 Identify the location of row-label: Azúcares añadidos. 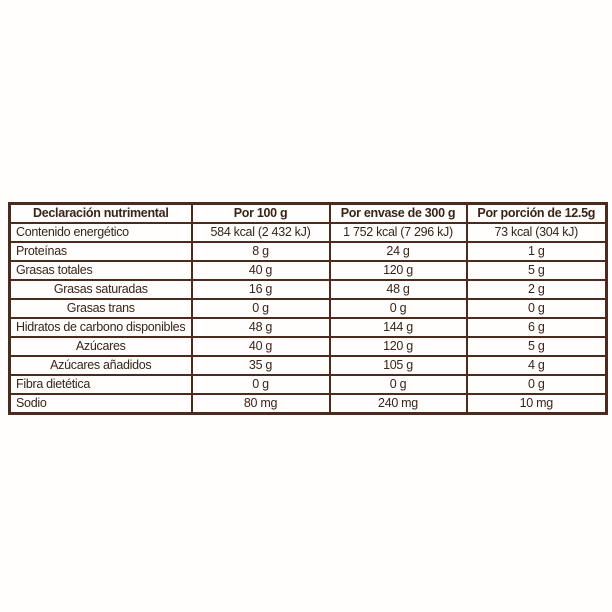
(100, 365).